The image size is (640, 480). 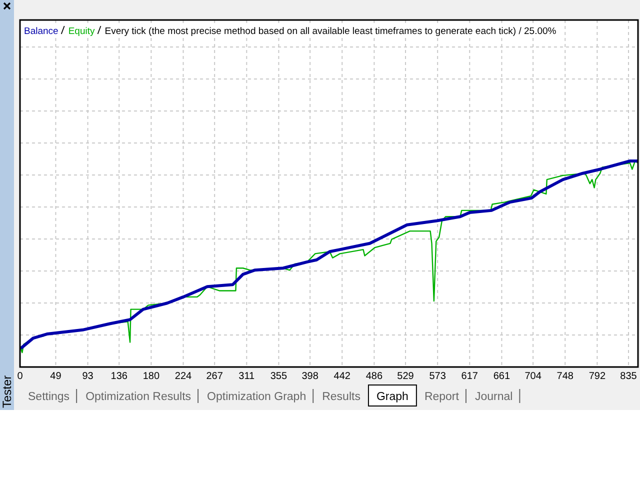 What do you see at coordinates (437, 376) in the screenshot?
I see `x-tick-label: 573` at bounding box center [437, 376].